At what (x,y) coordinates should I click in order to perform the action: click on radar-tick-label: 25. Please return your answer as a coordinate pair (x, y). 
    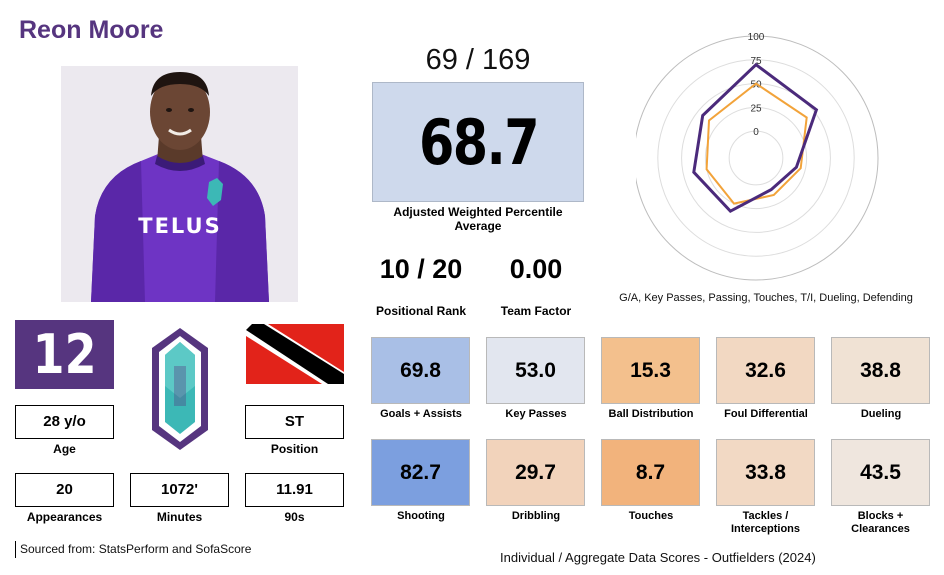
    Looking at the image, I should click on (756, 108).